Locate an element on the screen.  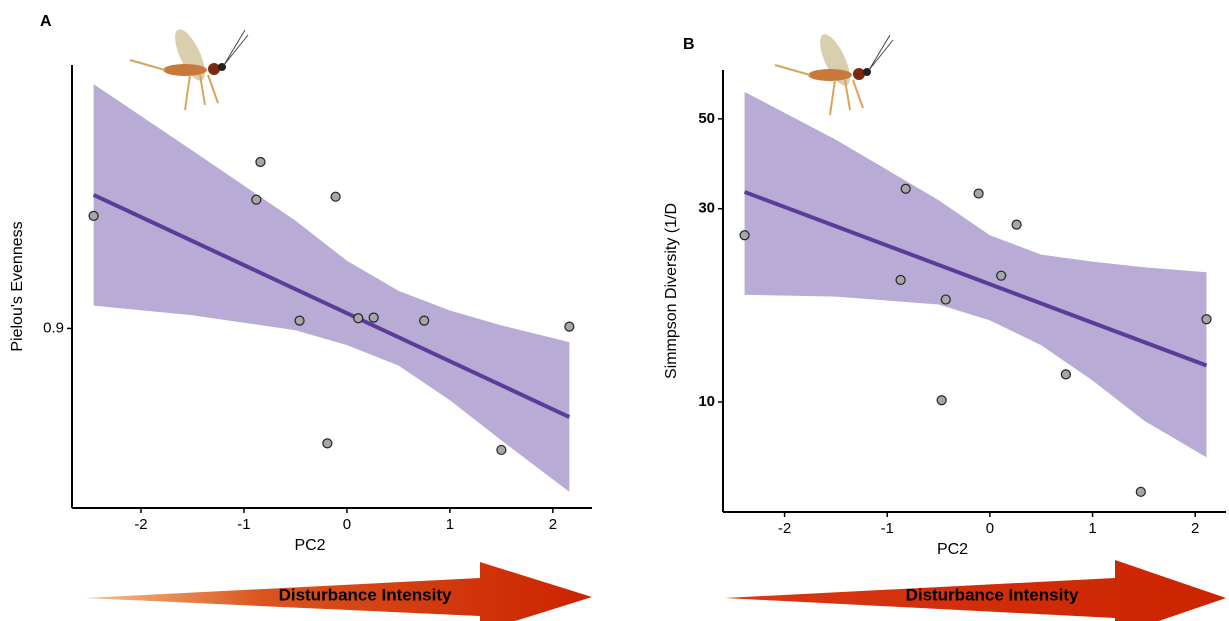
y-axis-title: Pielou's Evenness is located at coordinates (17, 286).